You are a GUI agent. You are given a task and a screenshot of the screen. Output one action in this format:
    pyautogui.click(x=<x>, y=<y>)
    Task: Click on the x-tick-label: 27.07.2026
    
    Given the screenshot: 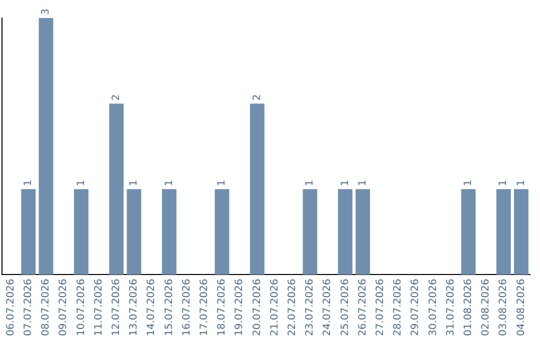 What is the action you would take?
    pyautogui.click(x=380, y=307)
    